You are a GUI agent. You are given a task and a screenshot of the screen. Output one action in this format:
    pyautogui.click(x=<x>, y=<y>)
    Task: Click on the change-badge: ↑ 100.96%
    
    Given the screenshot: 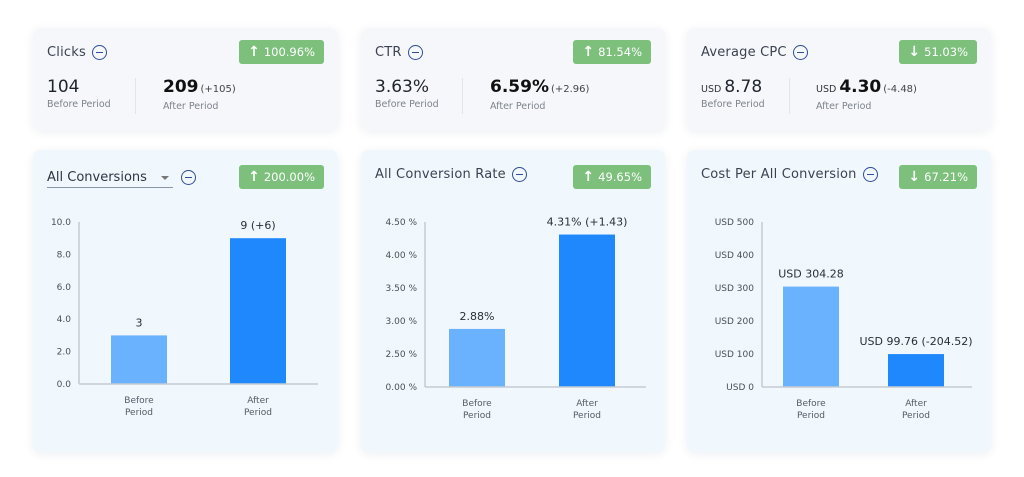 What is the action you would take?
    pyautogui.click(x=281, y=52)
    